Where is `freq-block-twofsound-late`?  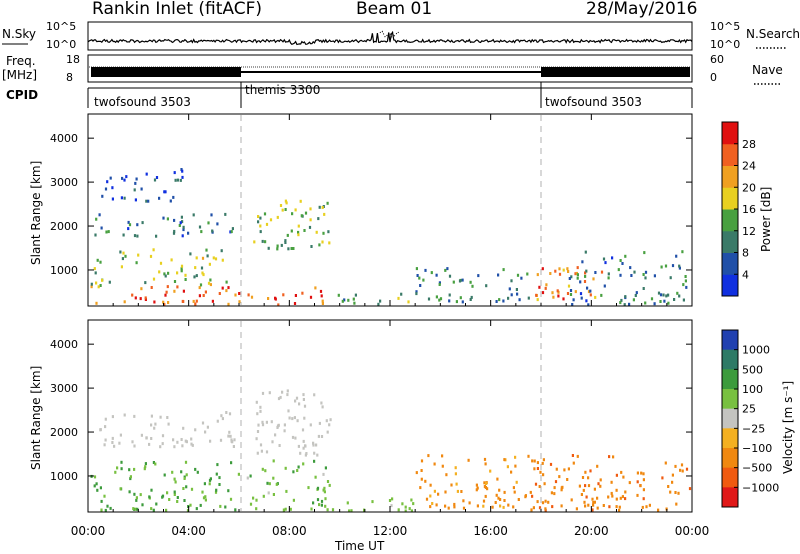 freq-block-twofsound-late is located at coordinates (615, 72).